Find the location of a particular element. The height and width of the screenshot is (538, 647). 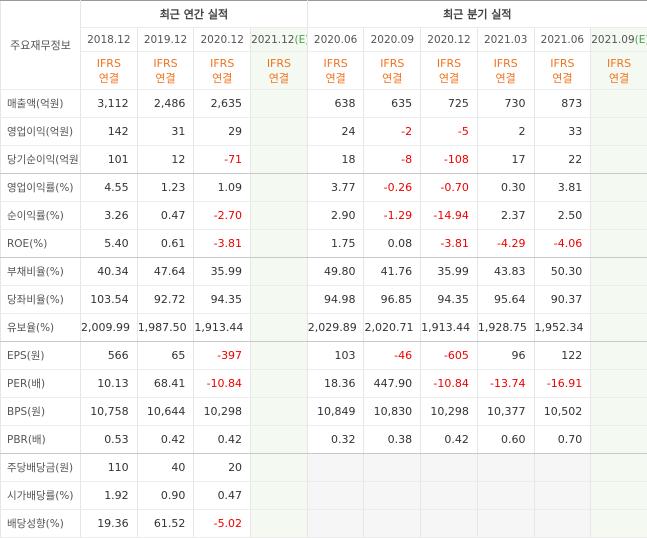

value-cell: 90.37 is located at coordinates (562, 300).